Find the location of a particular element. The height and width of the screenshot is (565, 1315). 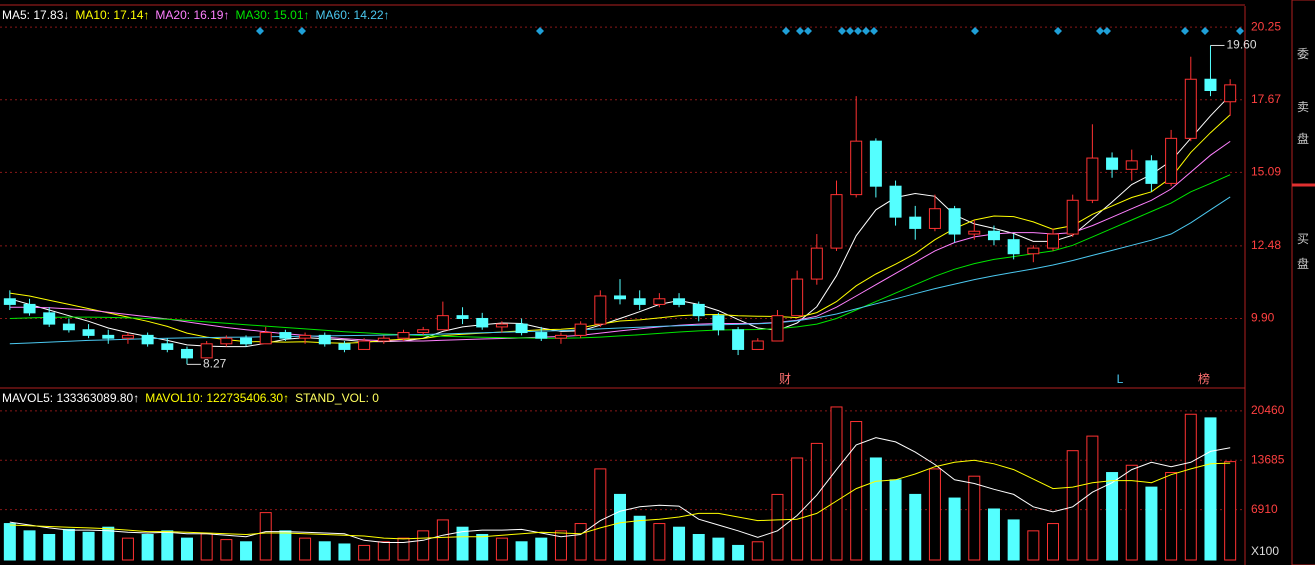

unit-label: X100 is located at coordinates (1265, 551).